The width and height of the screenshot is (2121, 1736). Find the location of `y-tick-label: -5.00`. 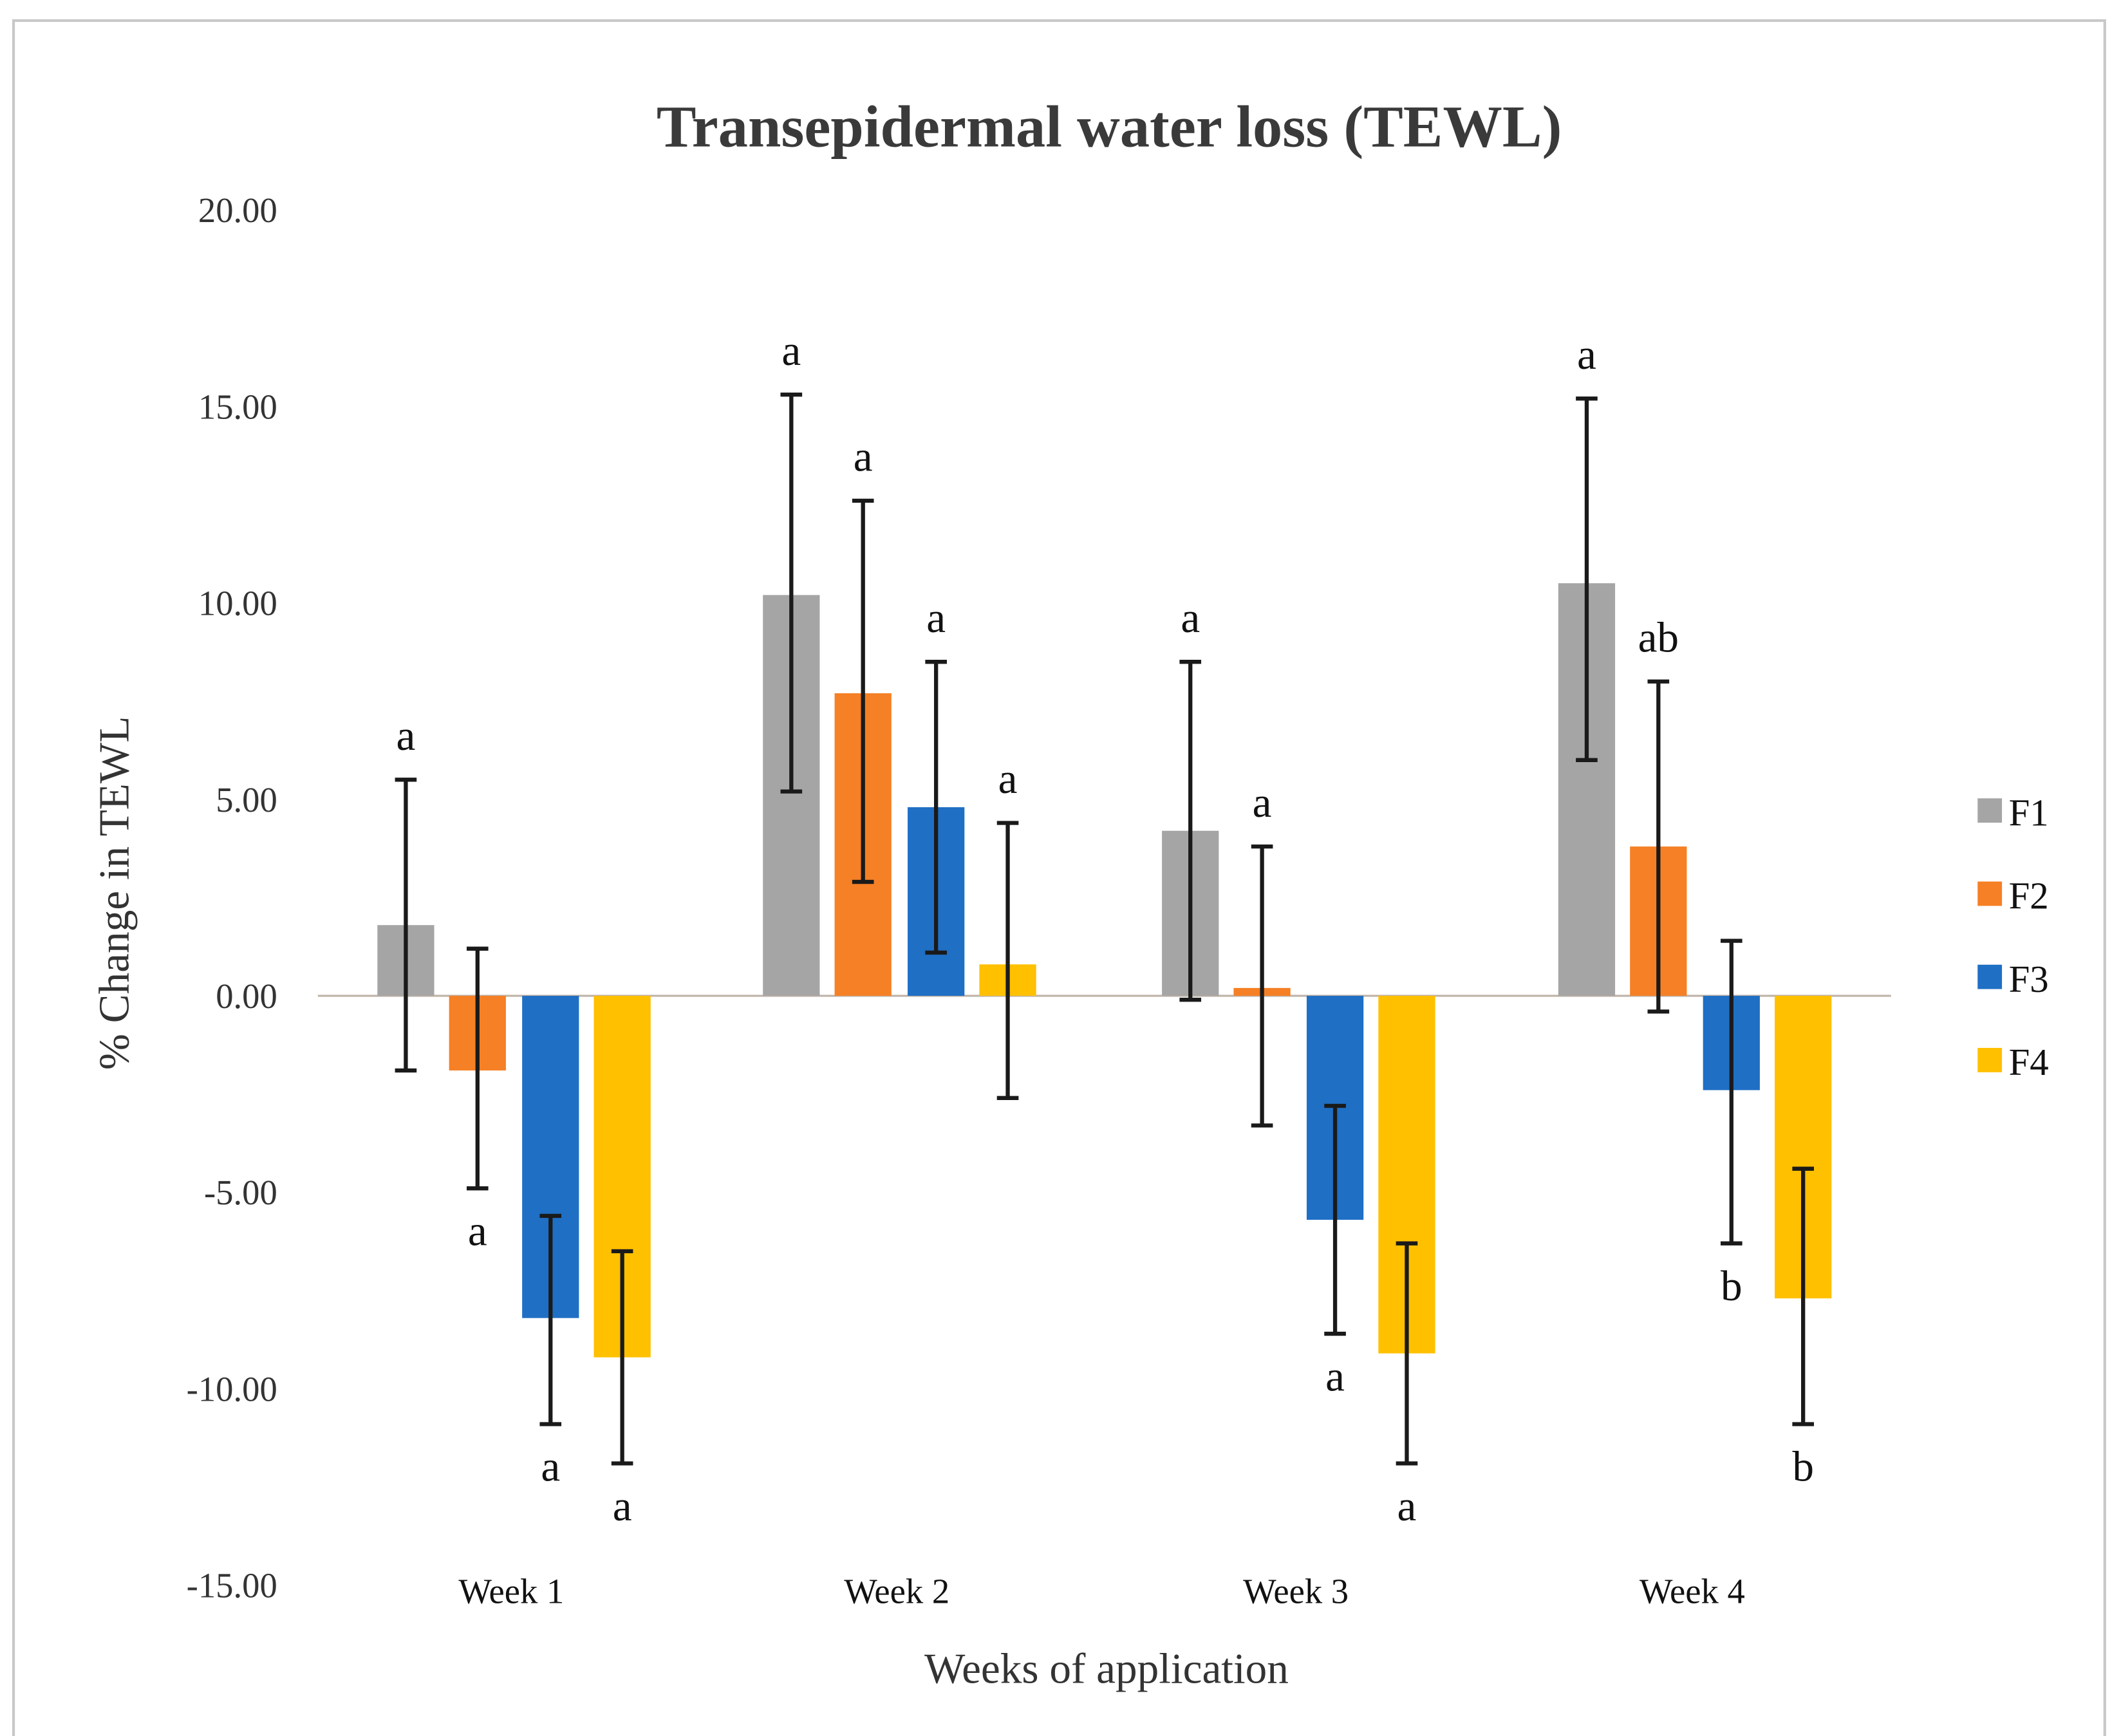

y-tick-label: -5.00 is located at coordinates (240, 1192).